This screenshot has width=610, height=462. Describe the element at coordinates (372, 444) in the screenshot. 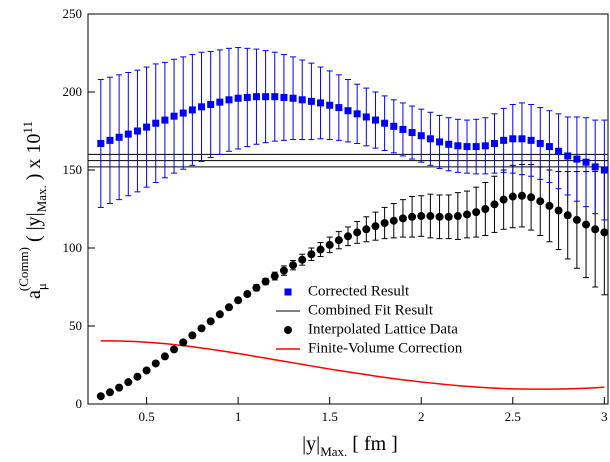

I see `x-label-part: [ fm ]` at that location.